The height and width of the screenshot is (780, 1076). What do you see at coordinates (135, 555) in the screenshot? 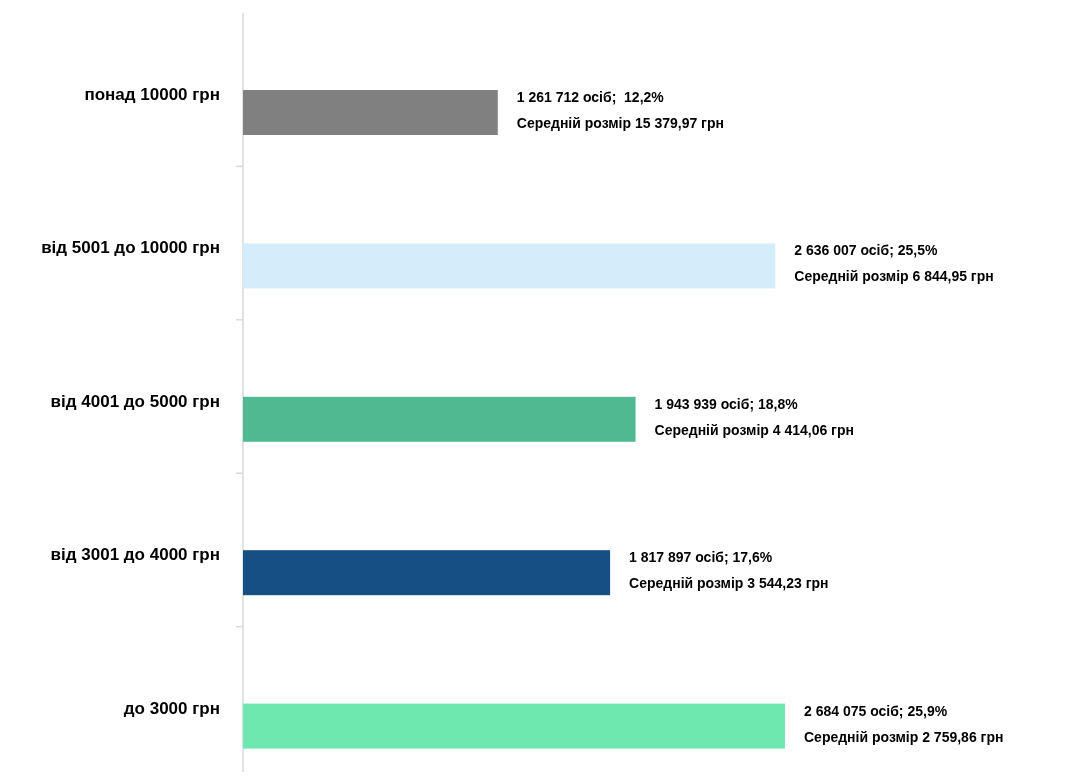
I see `y-tick-label: від 3001 до 4000 грн` at bounding box center [135, 555].